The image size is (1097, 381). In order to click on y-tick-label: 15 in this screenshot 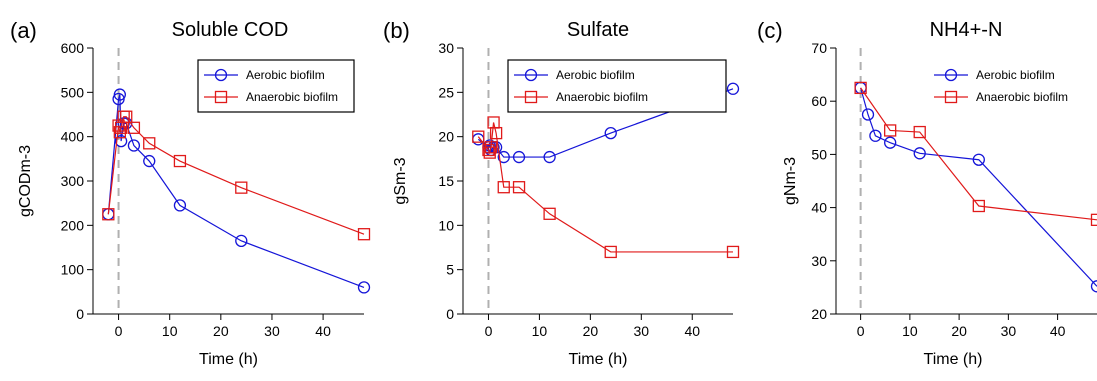, I will do `click(446, 181)`.